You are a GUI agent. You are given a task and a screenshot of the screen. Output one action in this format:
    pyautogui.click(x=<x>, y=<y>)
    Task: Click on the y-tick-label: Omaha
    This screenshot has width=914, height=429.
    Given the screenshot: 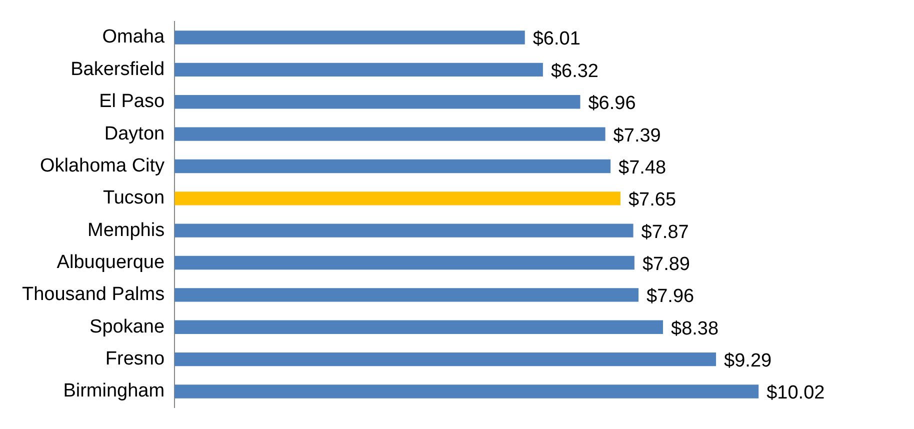 What is the action you would take?
    pyautogui.click(x=133, y=37)
    